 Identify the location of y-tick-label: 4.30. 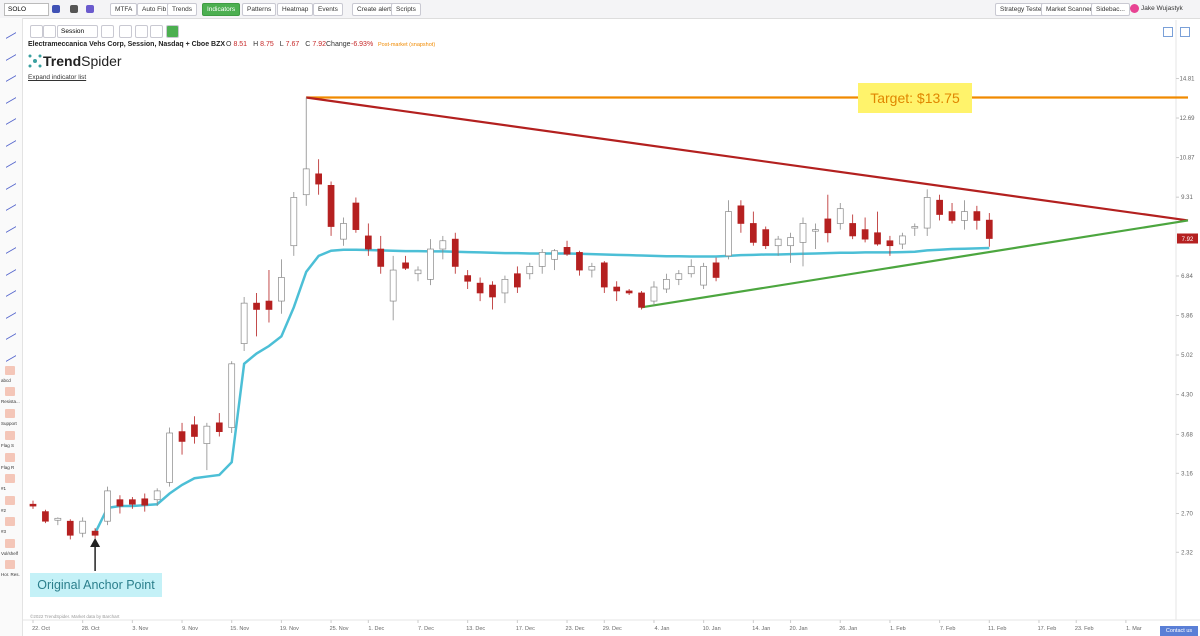
(1187, 396).